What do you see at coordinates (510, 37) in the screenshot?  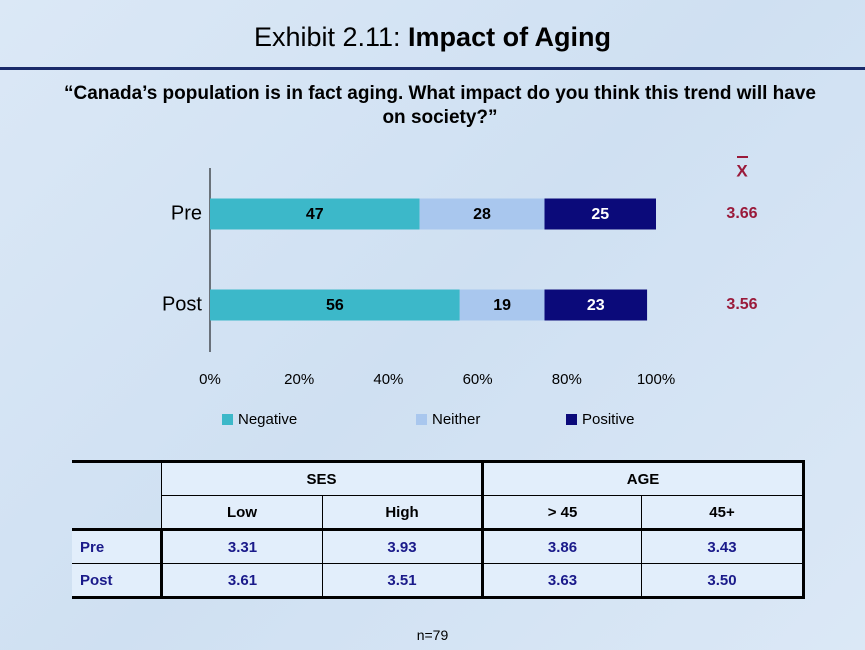 I see `title-bold: Impact of Aging` at bounding box center [510, 37].